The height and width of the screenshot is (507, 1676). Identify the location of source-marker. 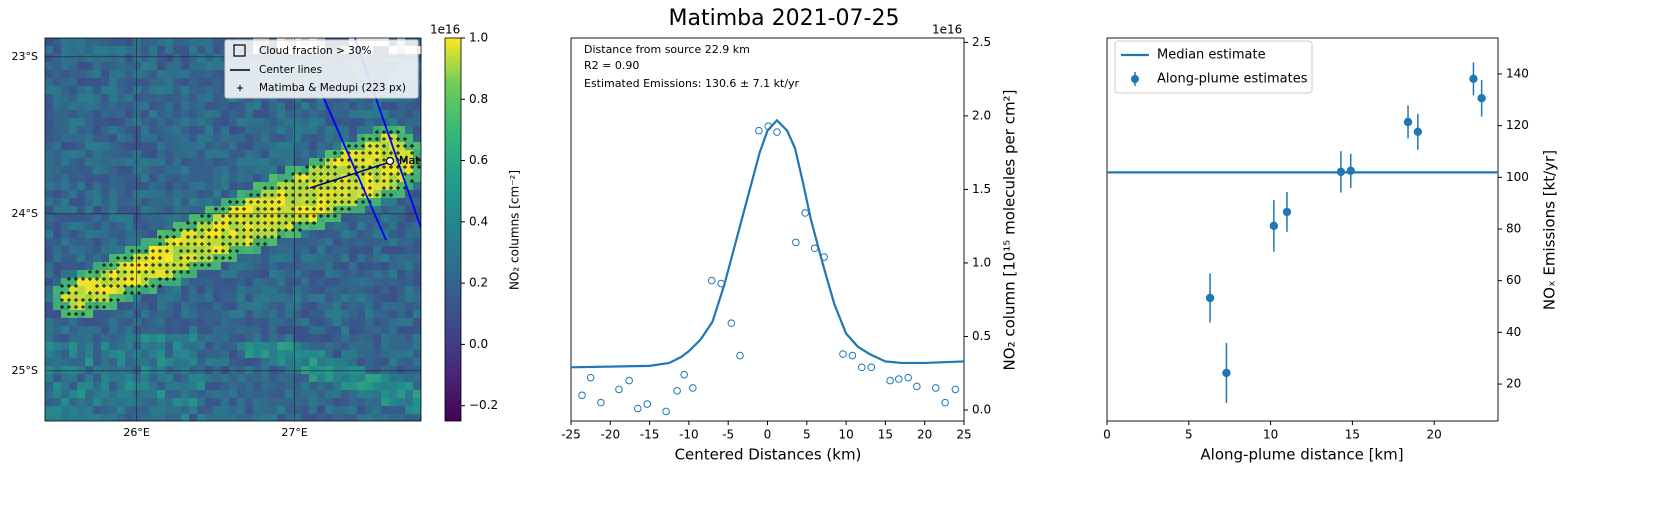
(390, 161).